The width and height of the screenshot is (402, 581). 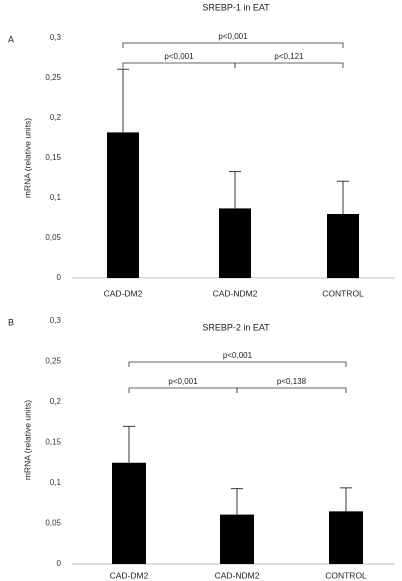 What do you see at coordinates (179, 56) in the screenshot?
I see `panel-a-bracket-0-1-label: p<0,001` at bounding box center [179, 56].